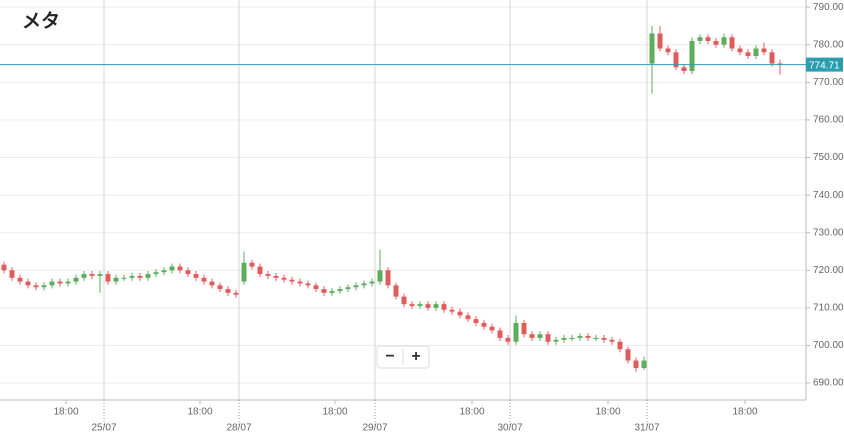 Image resolution: width=844 pixels, height=441 pixels. Describe the element at coordinates (828, 232) in the screenshot. I see `y-tick-label: 730.00` at that location.